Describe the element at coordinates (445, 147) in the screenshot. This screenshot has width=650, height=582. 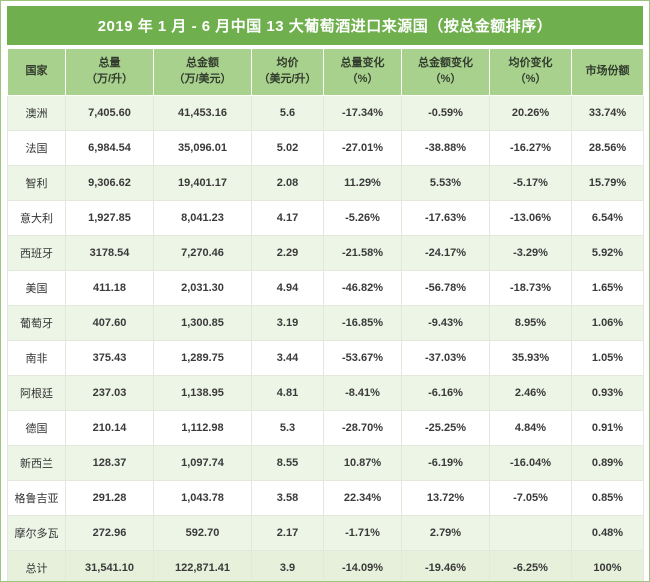
I see `data-cell: -38.88%` at that location.